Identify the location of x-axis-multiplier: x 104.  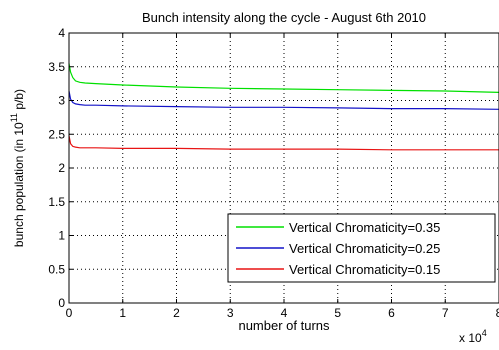
(473, 336).